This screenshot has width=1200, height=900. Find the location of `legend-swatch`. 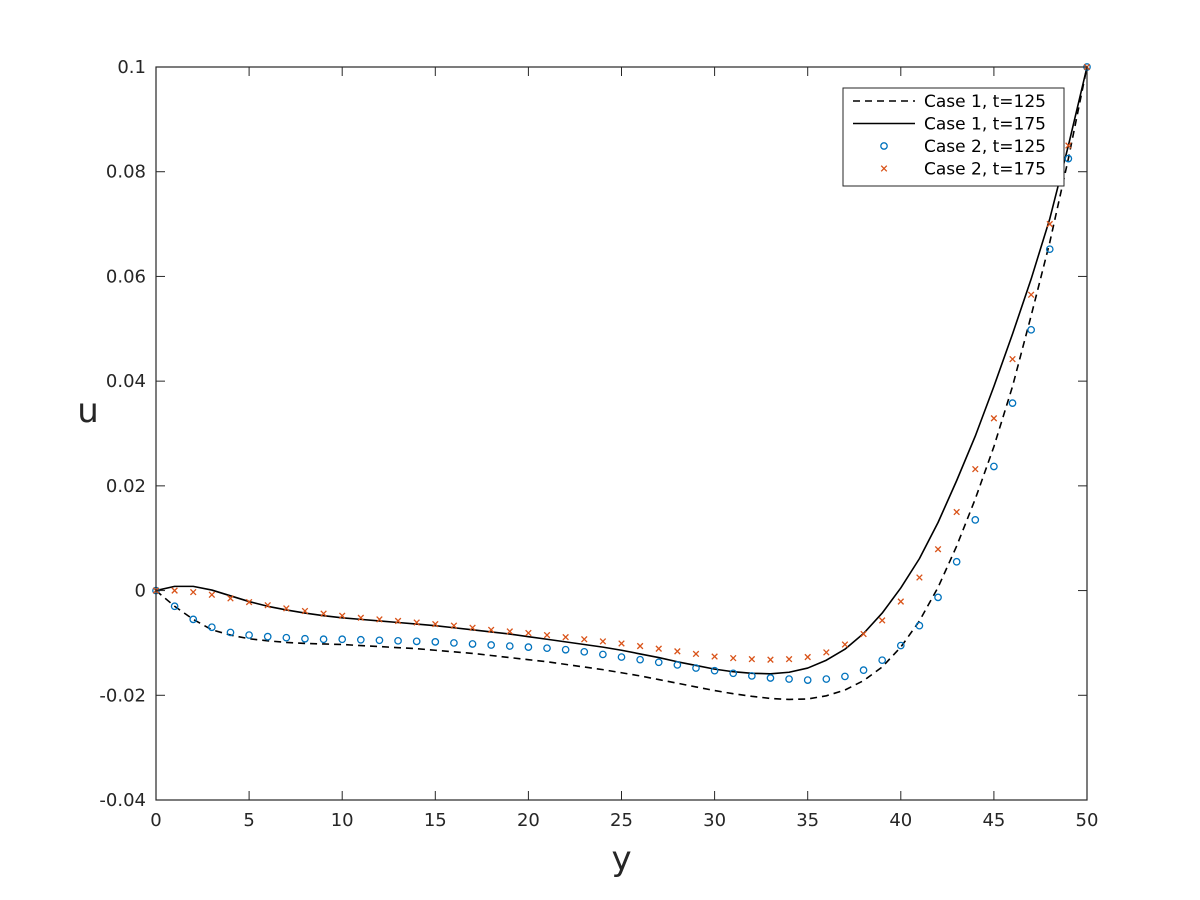

legend-swatch is located at coordinates (884, 146).